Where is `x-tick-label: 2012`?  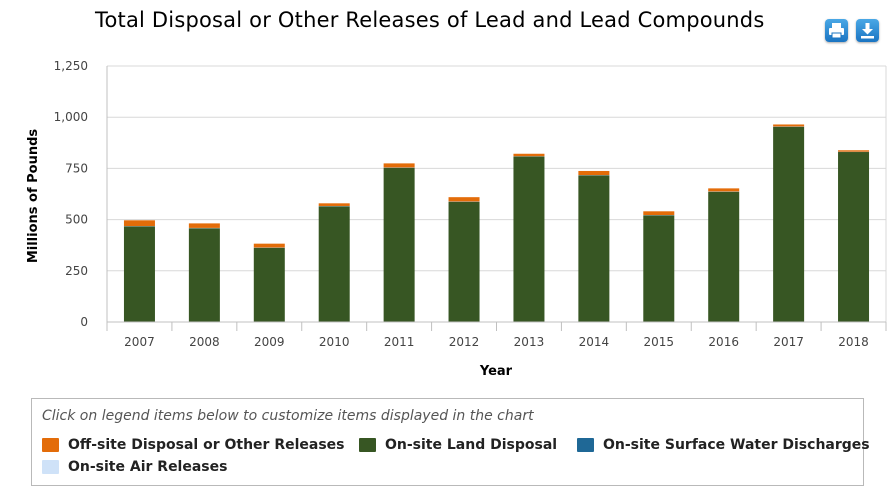
x-tick-label: 2012 is located at coordinates (464, 342).